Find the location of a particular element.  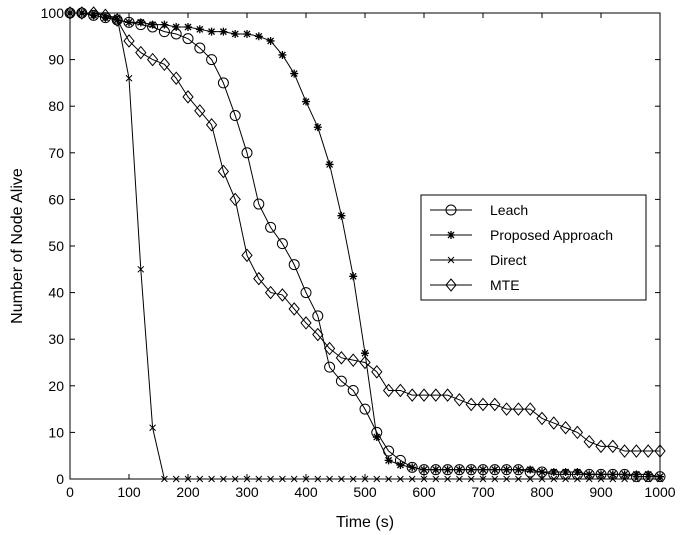

legend-entry: Proposed Approach is located at coordinates (521, 235).